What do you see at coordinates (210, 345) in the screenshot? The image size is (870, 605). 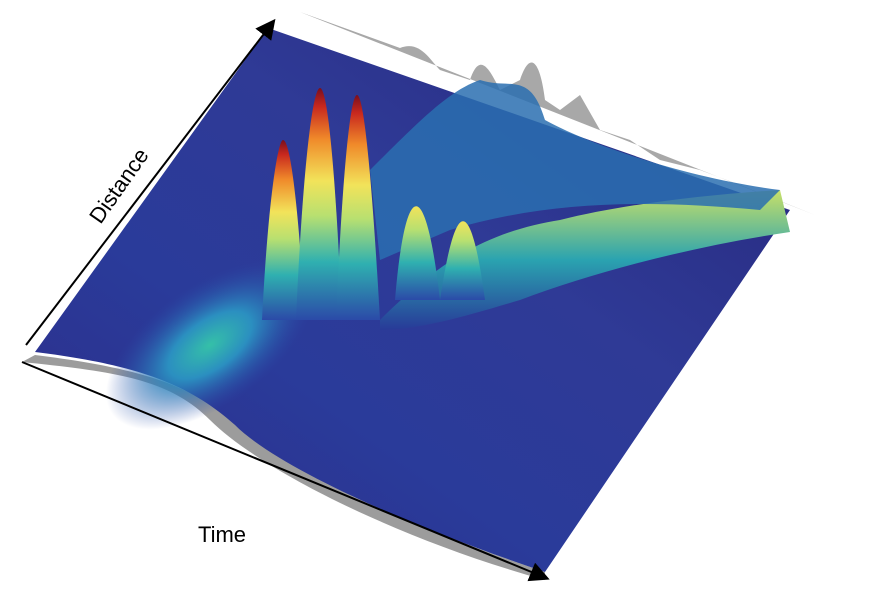 I see `surface-glow` at bounding box center [210, 345].